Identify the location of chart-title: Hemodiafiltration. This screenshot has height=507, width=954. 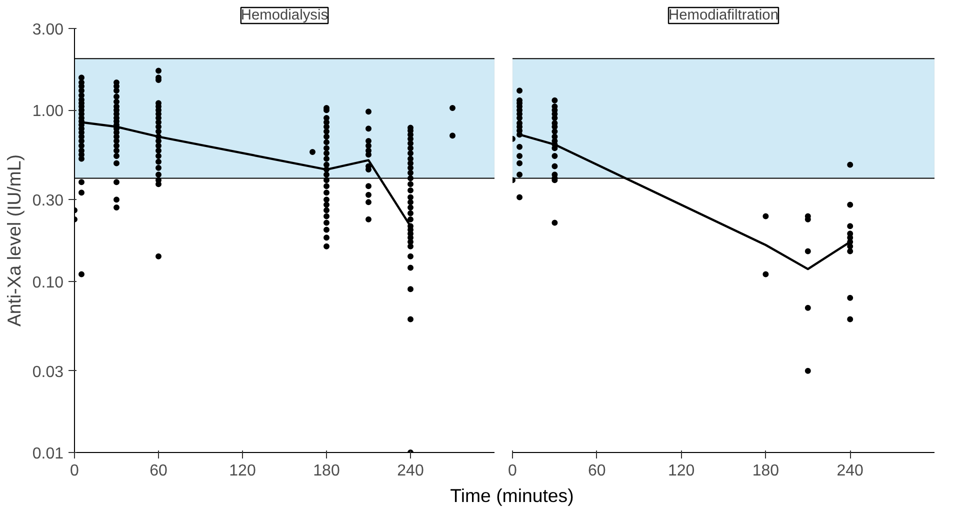
(723, 16).